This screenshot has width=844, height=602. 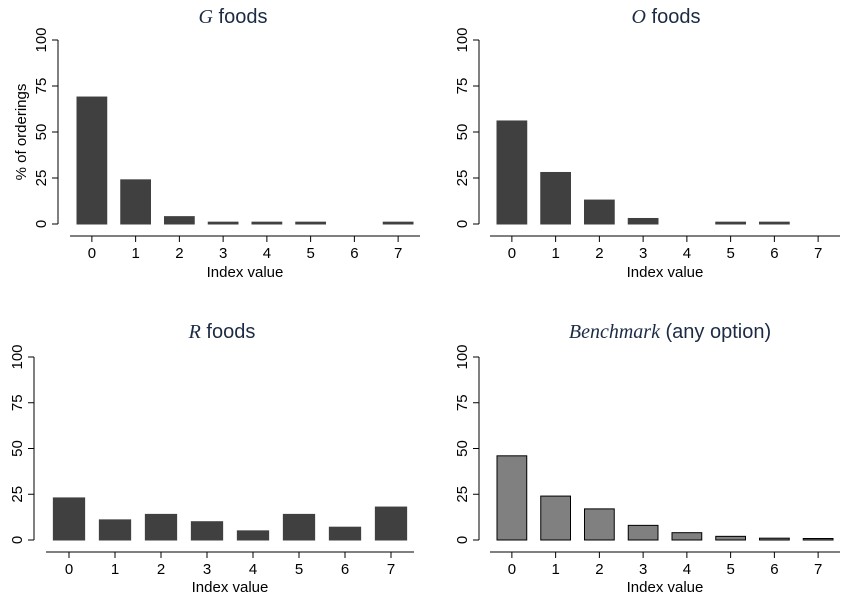 What do you see at coordinates (639, 17) in the screenshot?
I see `chart-title-italic: O` at bounding box center [639, 17].